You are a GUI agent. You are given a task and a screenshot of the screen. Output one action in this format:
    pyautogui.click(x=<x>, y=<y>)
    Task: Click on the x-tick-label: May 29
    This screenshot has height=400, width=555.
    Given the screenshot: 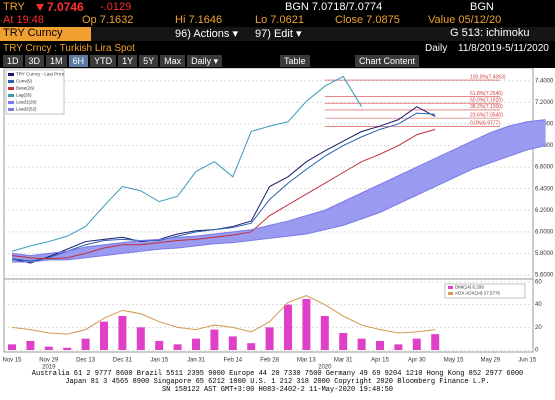 What is the action you would take?
    pyautogui.click(x=491, y=361)
    